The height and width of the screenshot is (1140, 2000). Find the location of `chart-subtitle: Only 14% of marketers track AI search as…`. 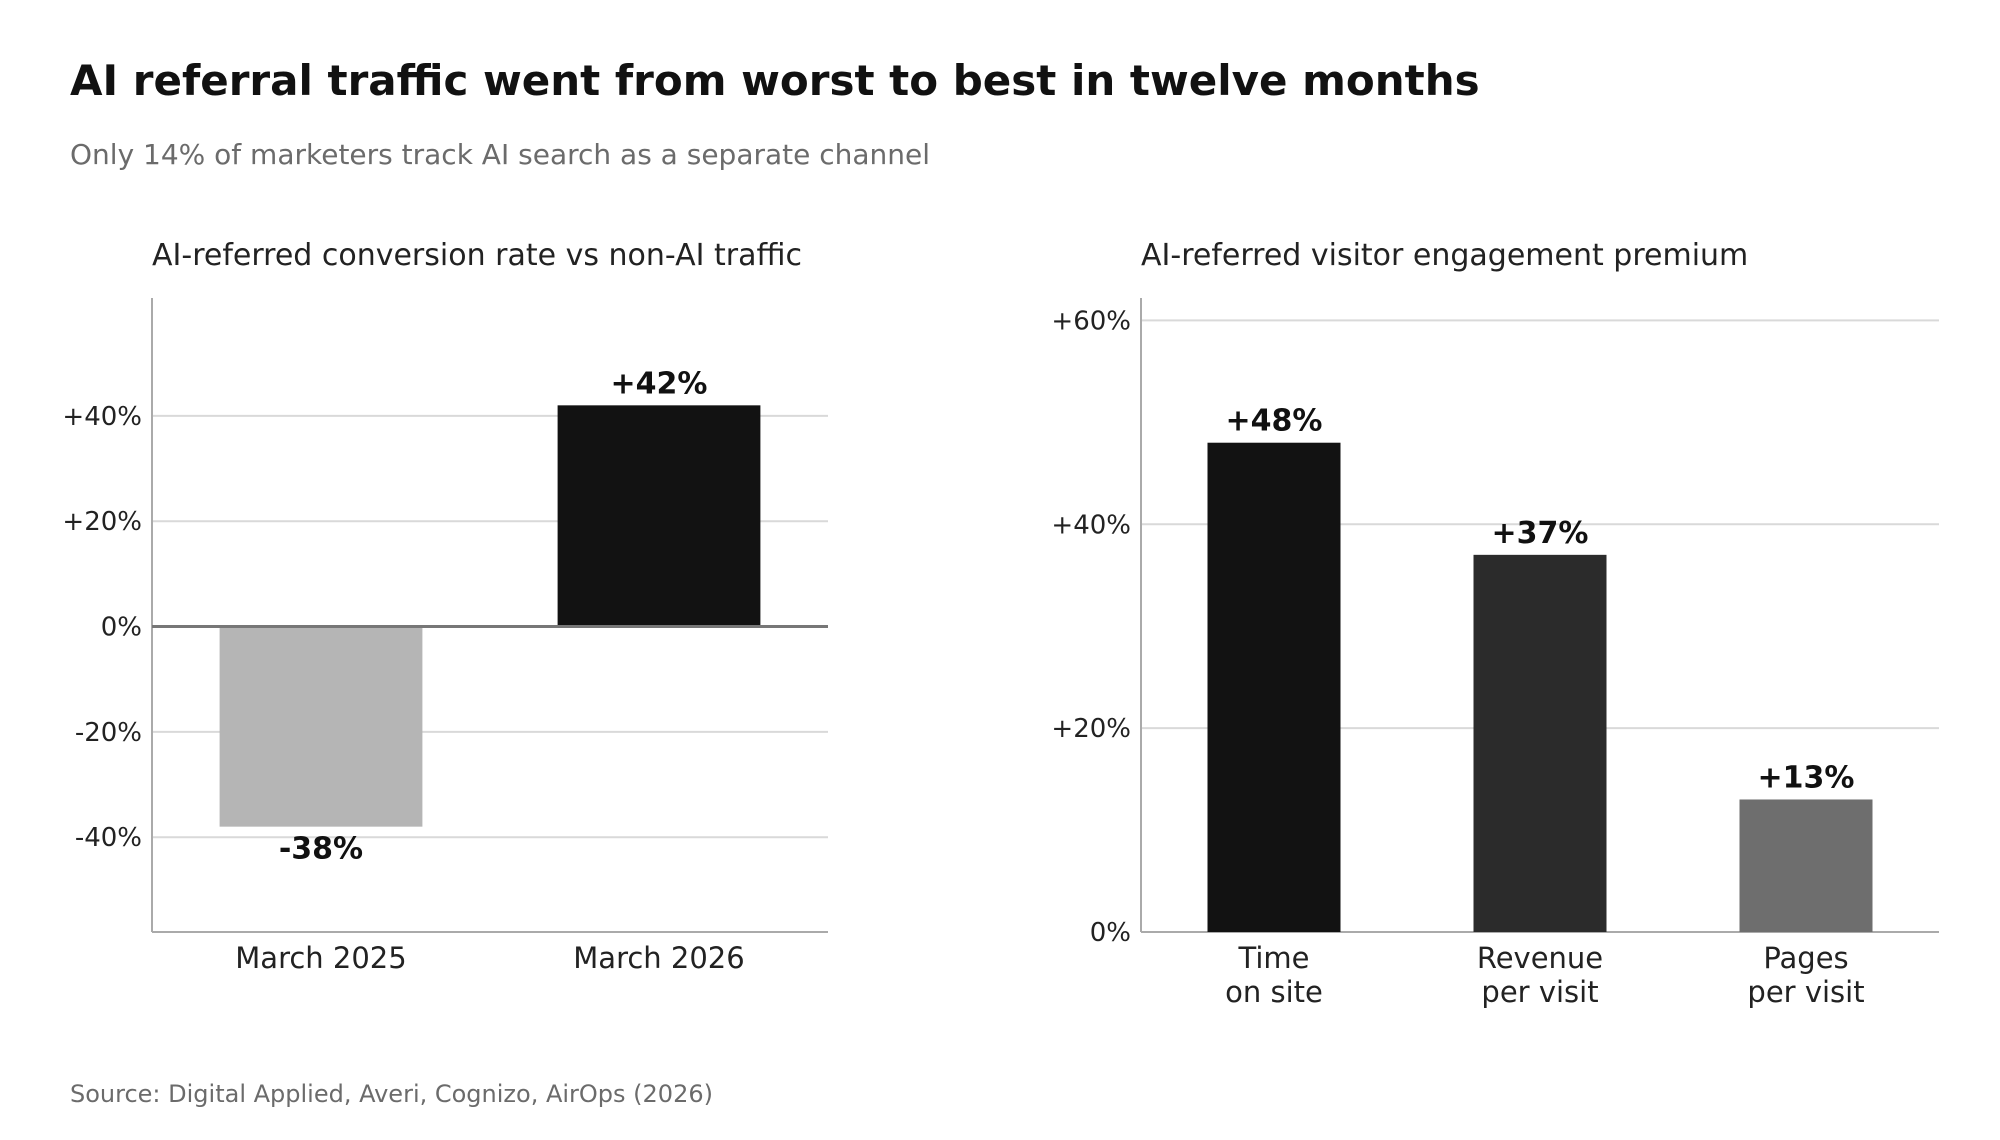

chart-subtitle: Only 14% of marketers track AI search as… is located at coordinates (500, 154).